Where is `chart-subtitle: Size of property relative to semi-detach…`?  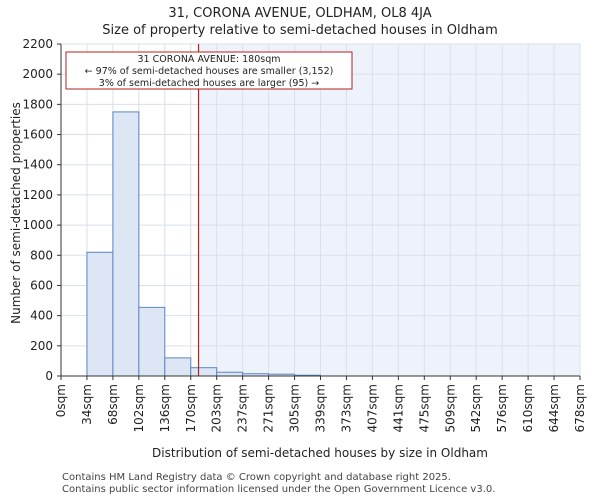
chart-subtitle: Size of property relative to semi-detach… is located at coordinates (300, 30).